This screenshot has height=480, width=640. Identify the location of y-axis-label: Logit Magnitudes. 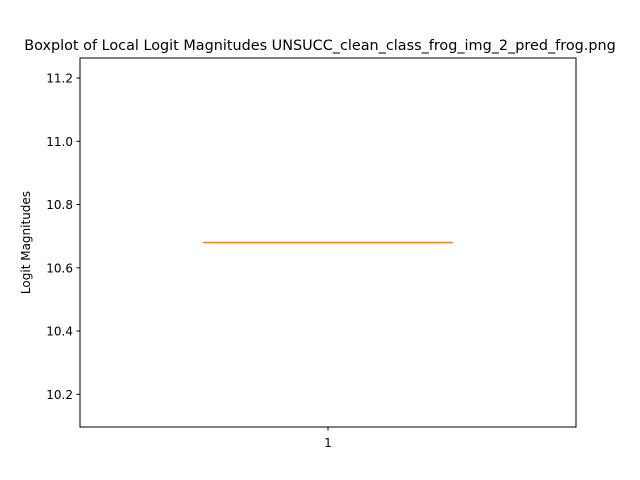
(26, 242).